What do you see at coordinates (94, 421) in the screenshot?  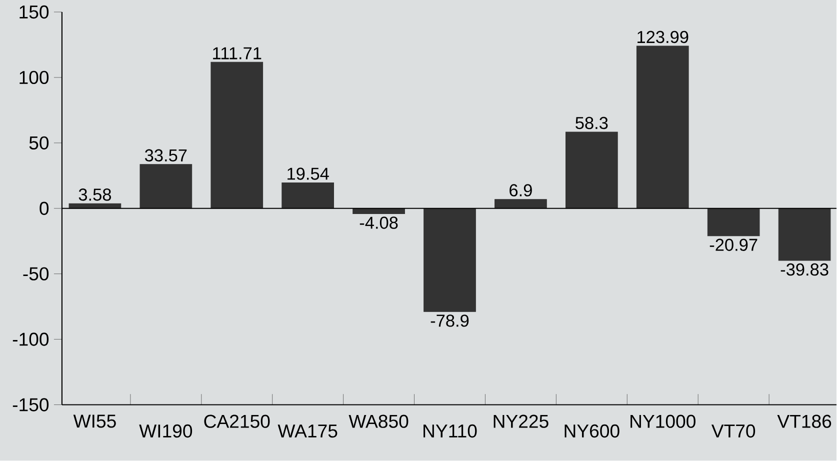 I see `x-tick-label: WI55` at bounding box center [94, 421].